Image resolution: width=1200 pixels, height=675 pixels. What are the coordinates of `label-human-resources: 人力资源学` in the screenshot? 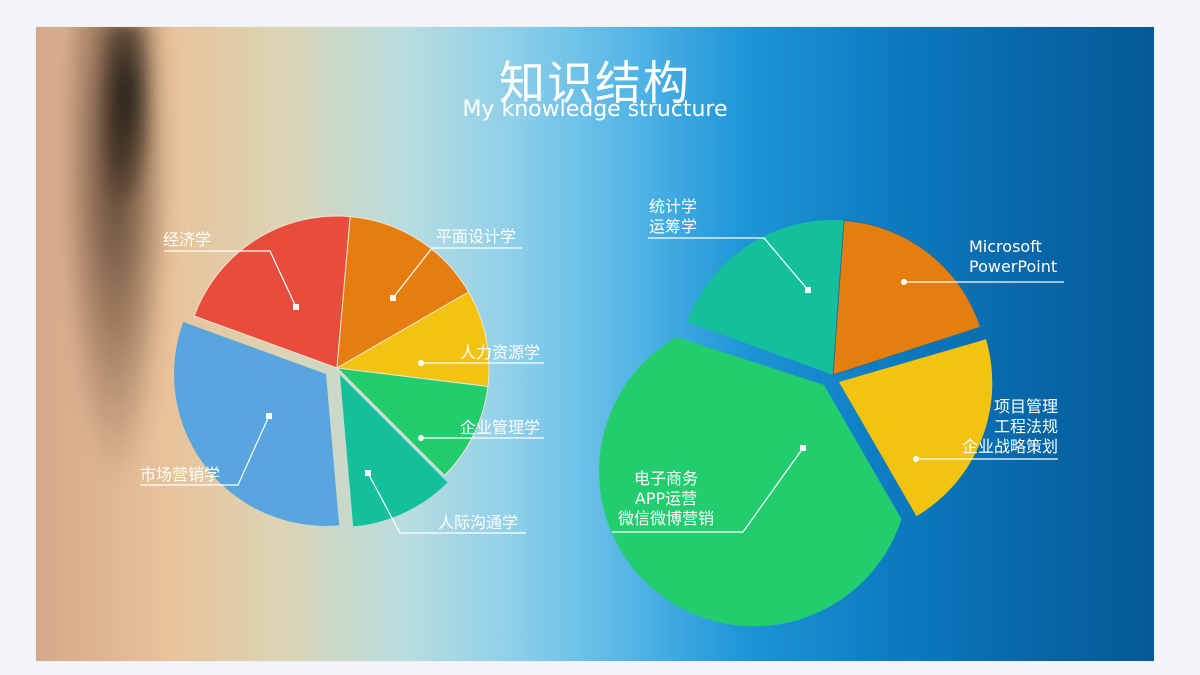 It's located at (500, 352).